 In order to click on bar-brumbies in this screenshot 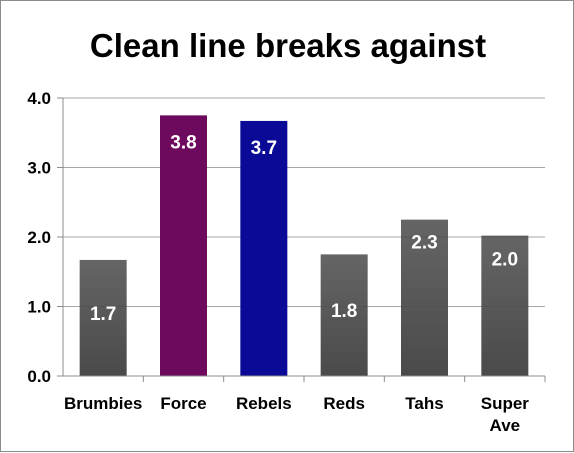, I will do `click(103, 317)`.